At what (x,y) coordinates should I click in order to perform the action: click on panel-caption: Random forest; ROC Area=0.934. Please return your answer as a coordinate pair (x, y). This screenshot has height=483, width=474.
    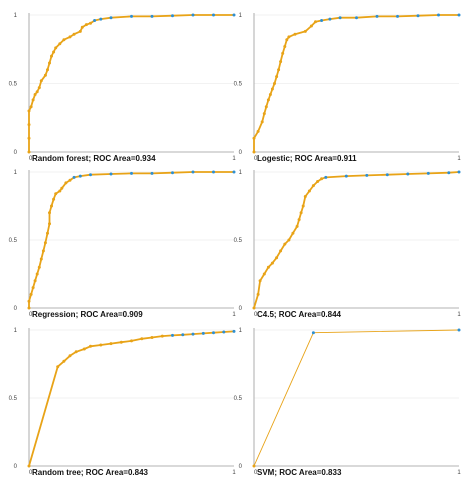
    Looking at the image, I should click on (94, 158).